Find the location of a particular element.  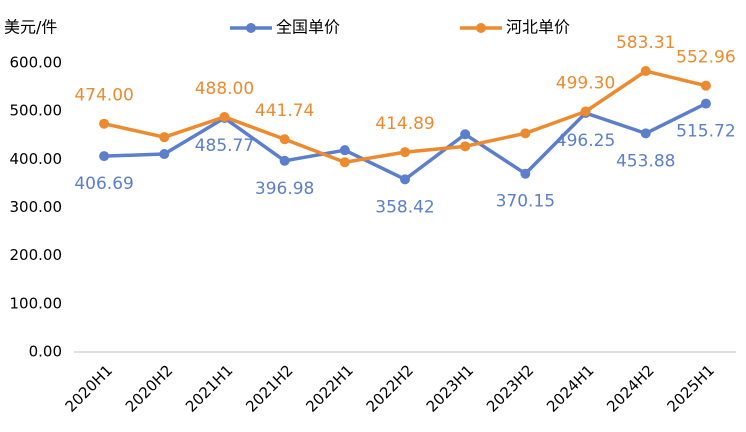

y-tick-label: 100.00 is located at coordinates (36, 303).